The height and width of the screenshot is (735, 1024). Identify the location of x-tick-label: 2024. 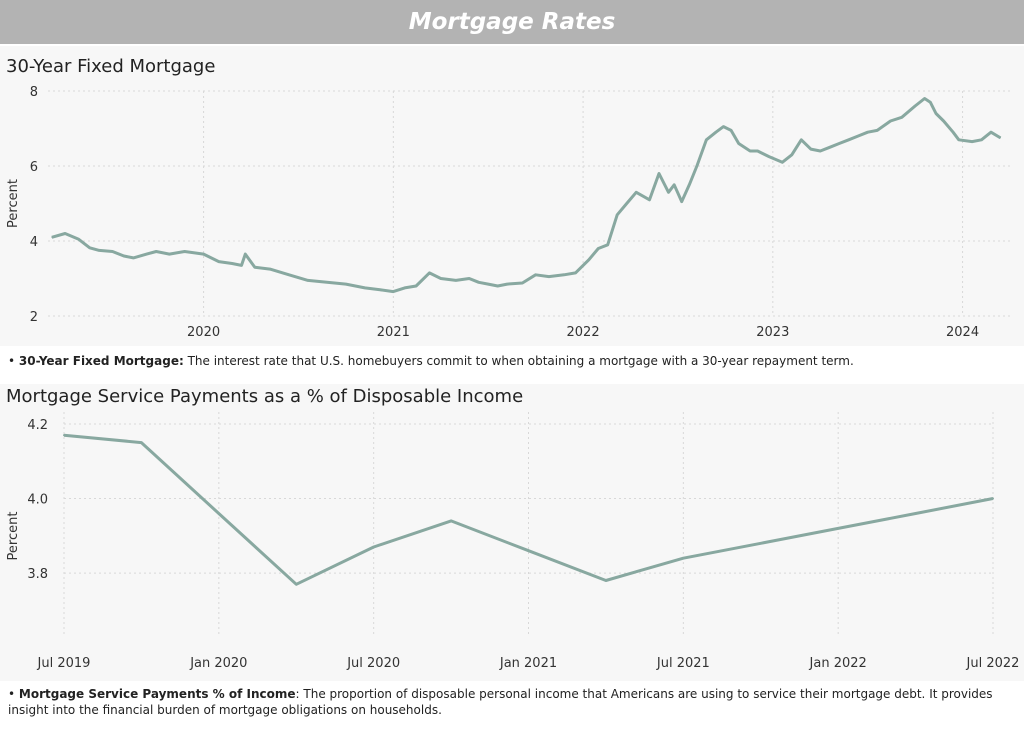
(962, 332).